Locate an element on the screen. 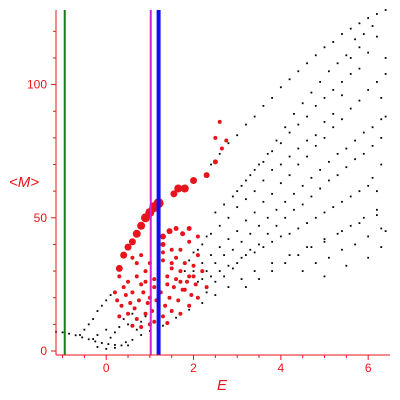 The width and height of the screenshot is (400, 400). y-tick-label: 50 is located at coordinates (41, 218).